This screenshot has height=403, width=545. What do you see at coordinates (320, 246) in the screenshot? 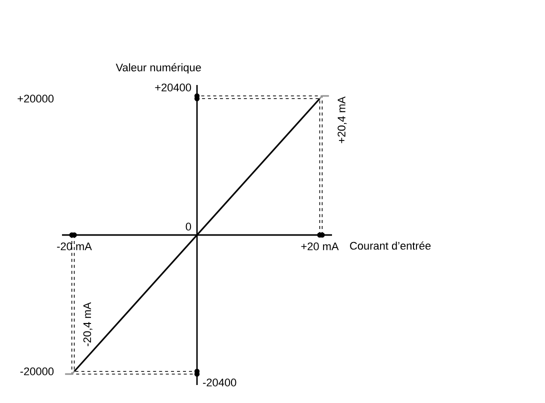
I see `x-tick-label: +20 mA` at bounding box center [320, 246].